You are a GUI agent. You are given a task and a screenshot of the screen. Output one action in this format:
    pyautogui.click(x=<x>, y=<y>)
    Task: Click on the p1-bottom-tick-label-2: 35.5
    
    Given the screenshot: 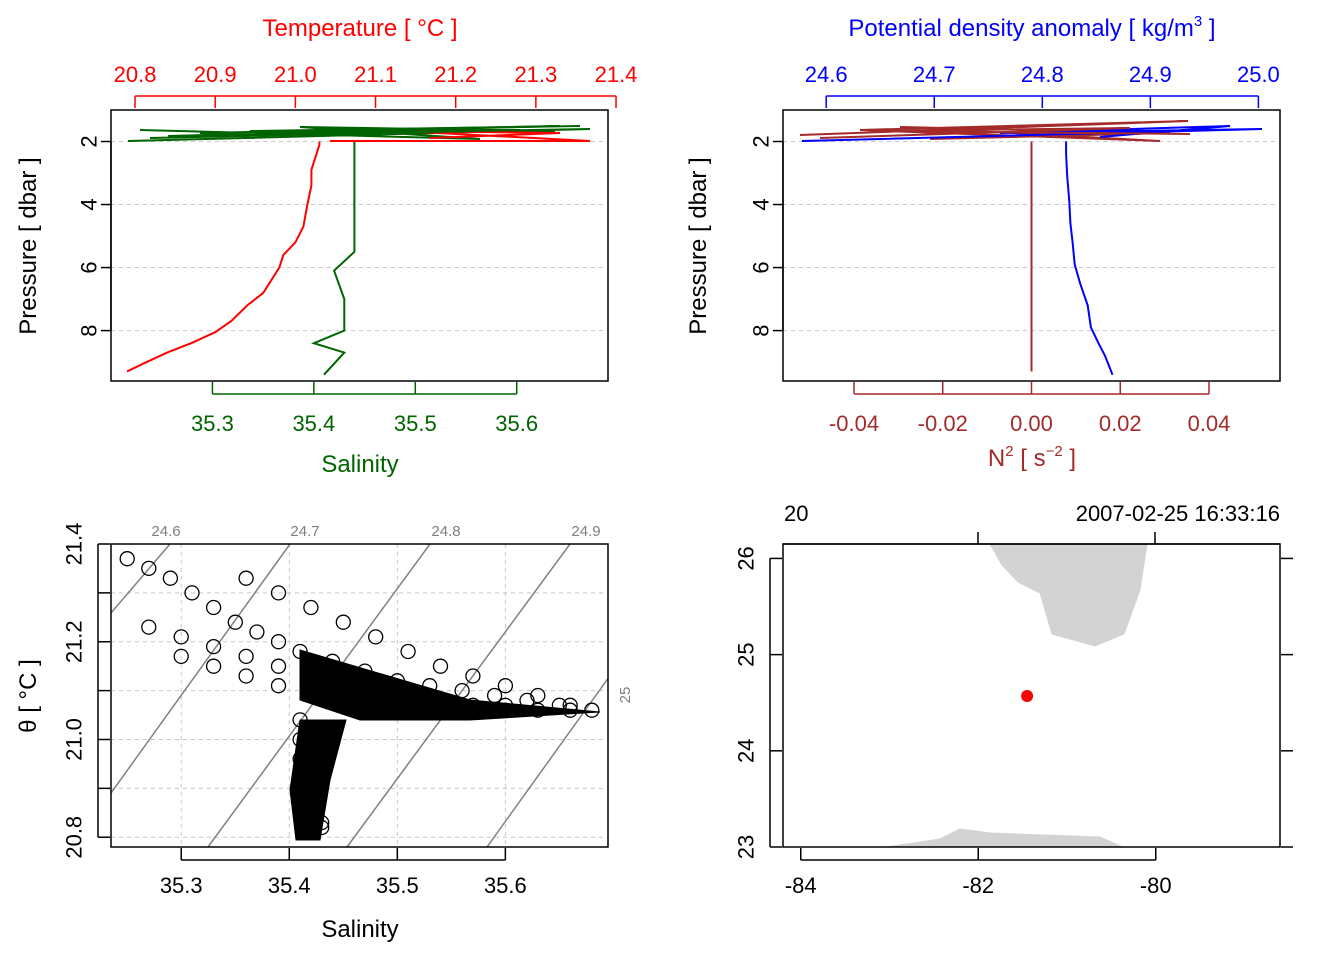 What is the action you would take?
    pyautogui.click(x=415, y=423)
    